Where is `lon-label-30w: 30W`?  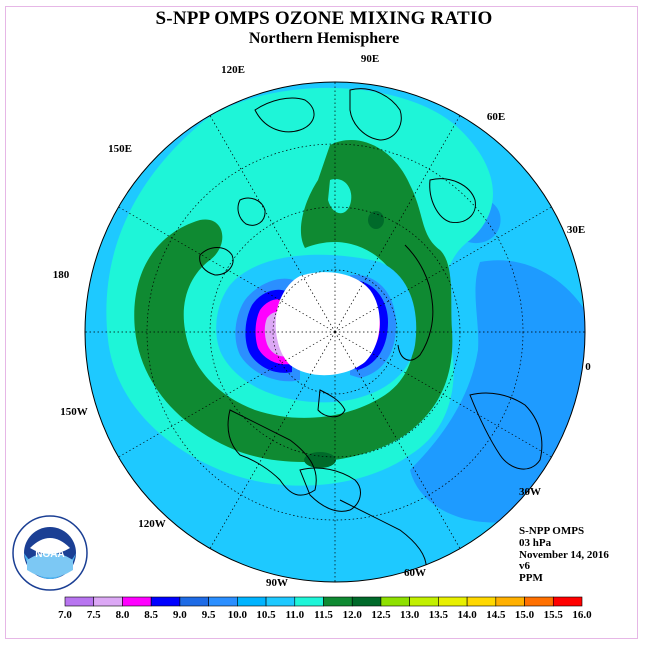 lon-label-30w: 30W is located at coordinates (530, 492).